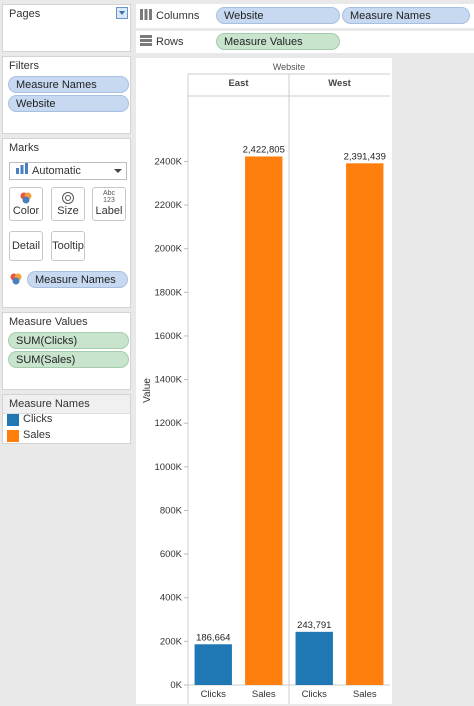 The image size is (474, 706). I want to click on rows-shelf-label: Rows, so click(162, 42).